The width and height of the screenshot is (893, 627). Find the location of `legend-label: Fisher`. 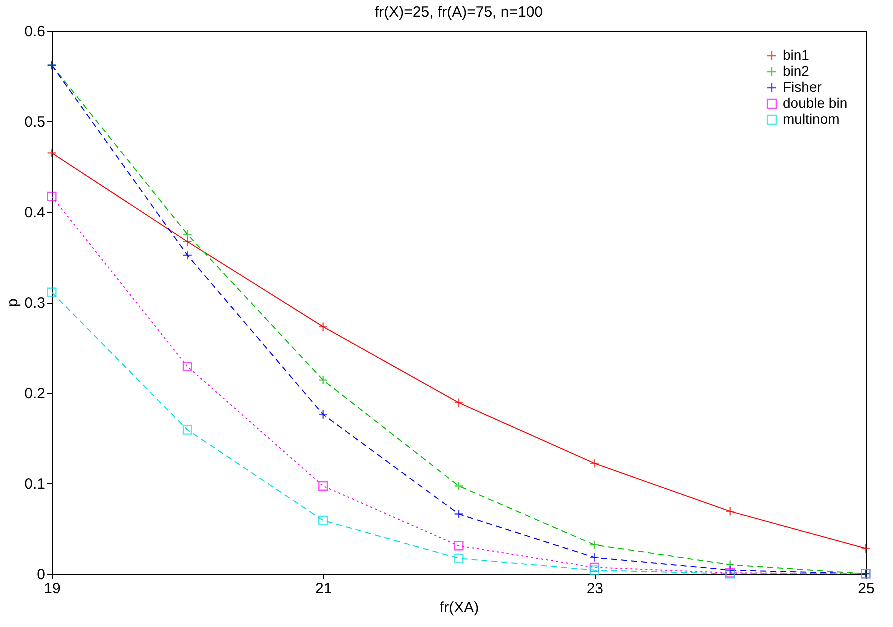

legend-label: Fisher is located at coordinates (802, 87).